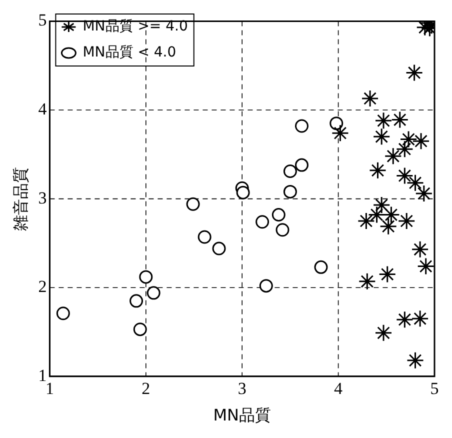 The width and height of the screenshot is (452, 438). What do you see at coordinates (339, 388) in the screenshot?
I see `x-tick-label: 4` at bounding box center [339, 388].